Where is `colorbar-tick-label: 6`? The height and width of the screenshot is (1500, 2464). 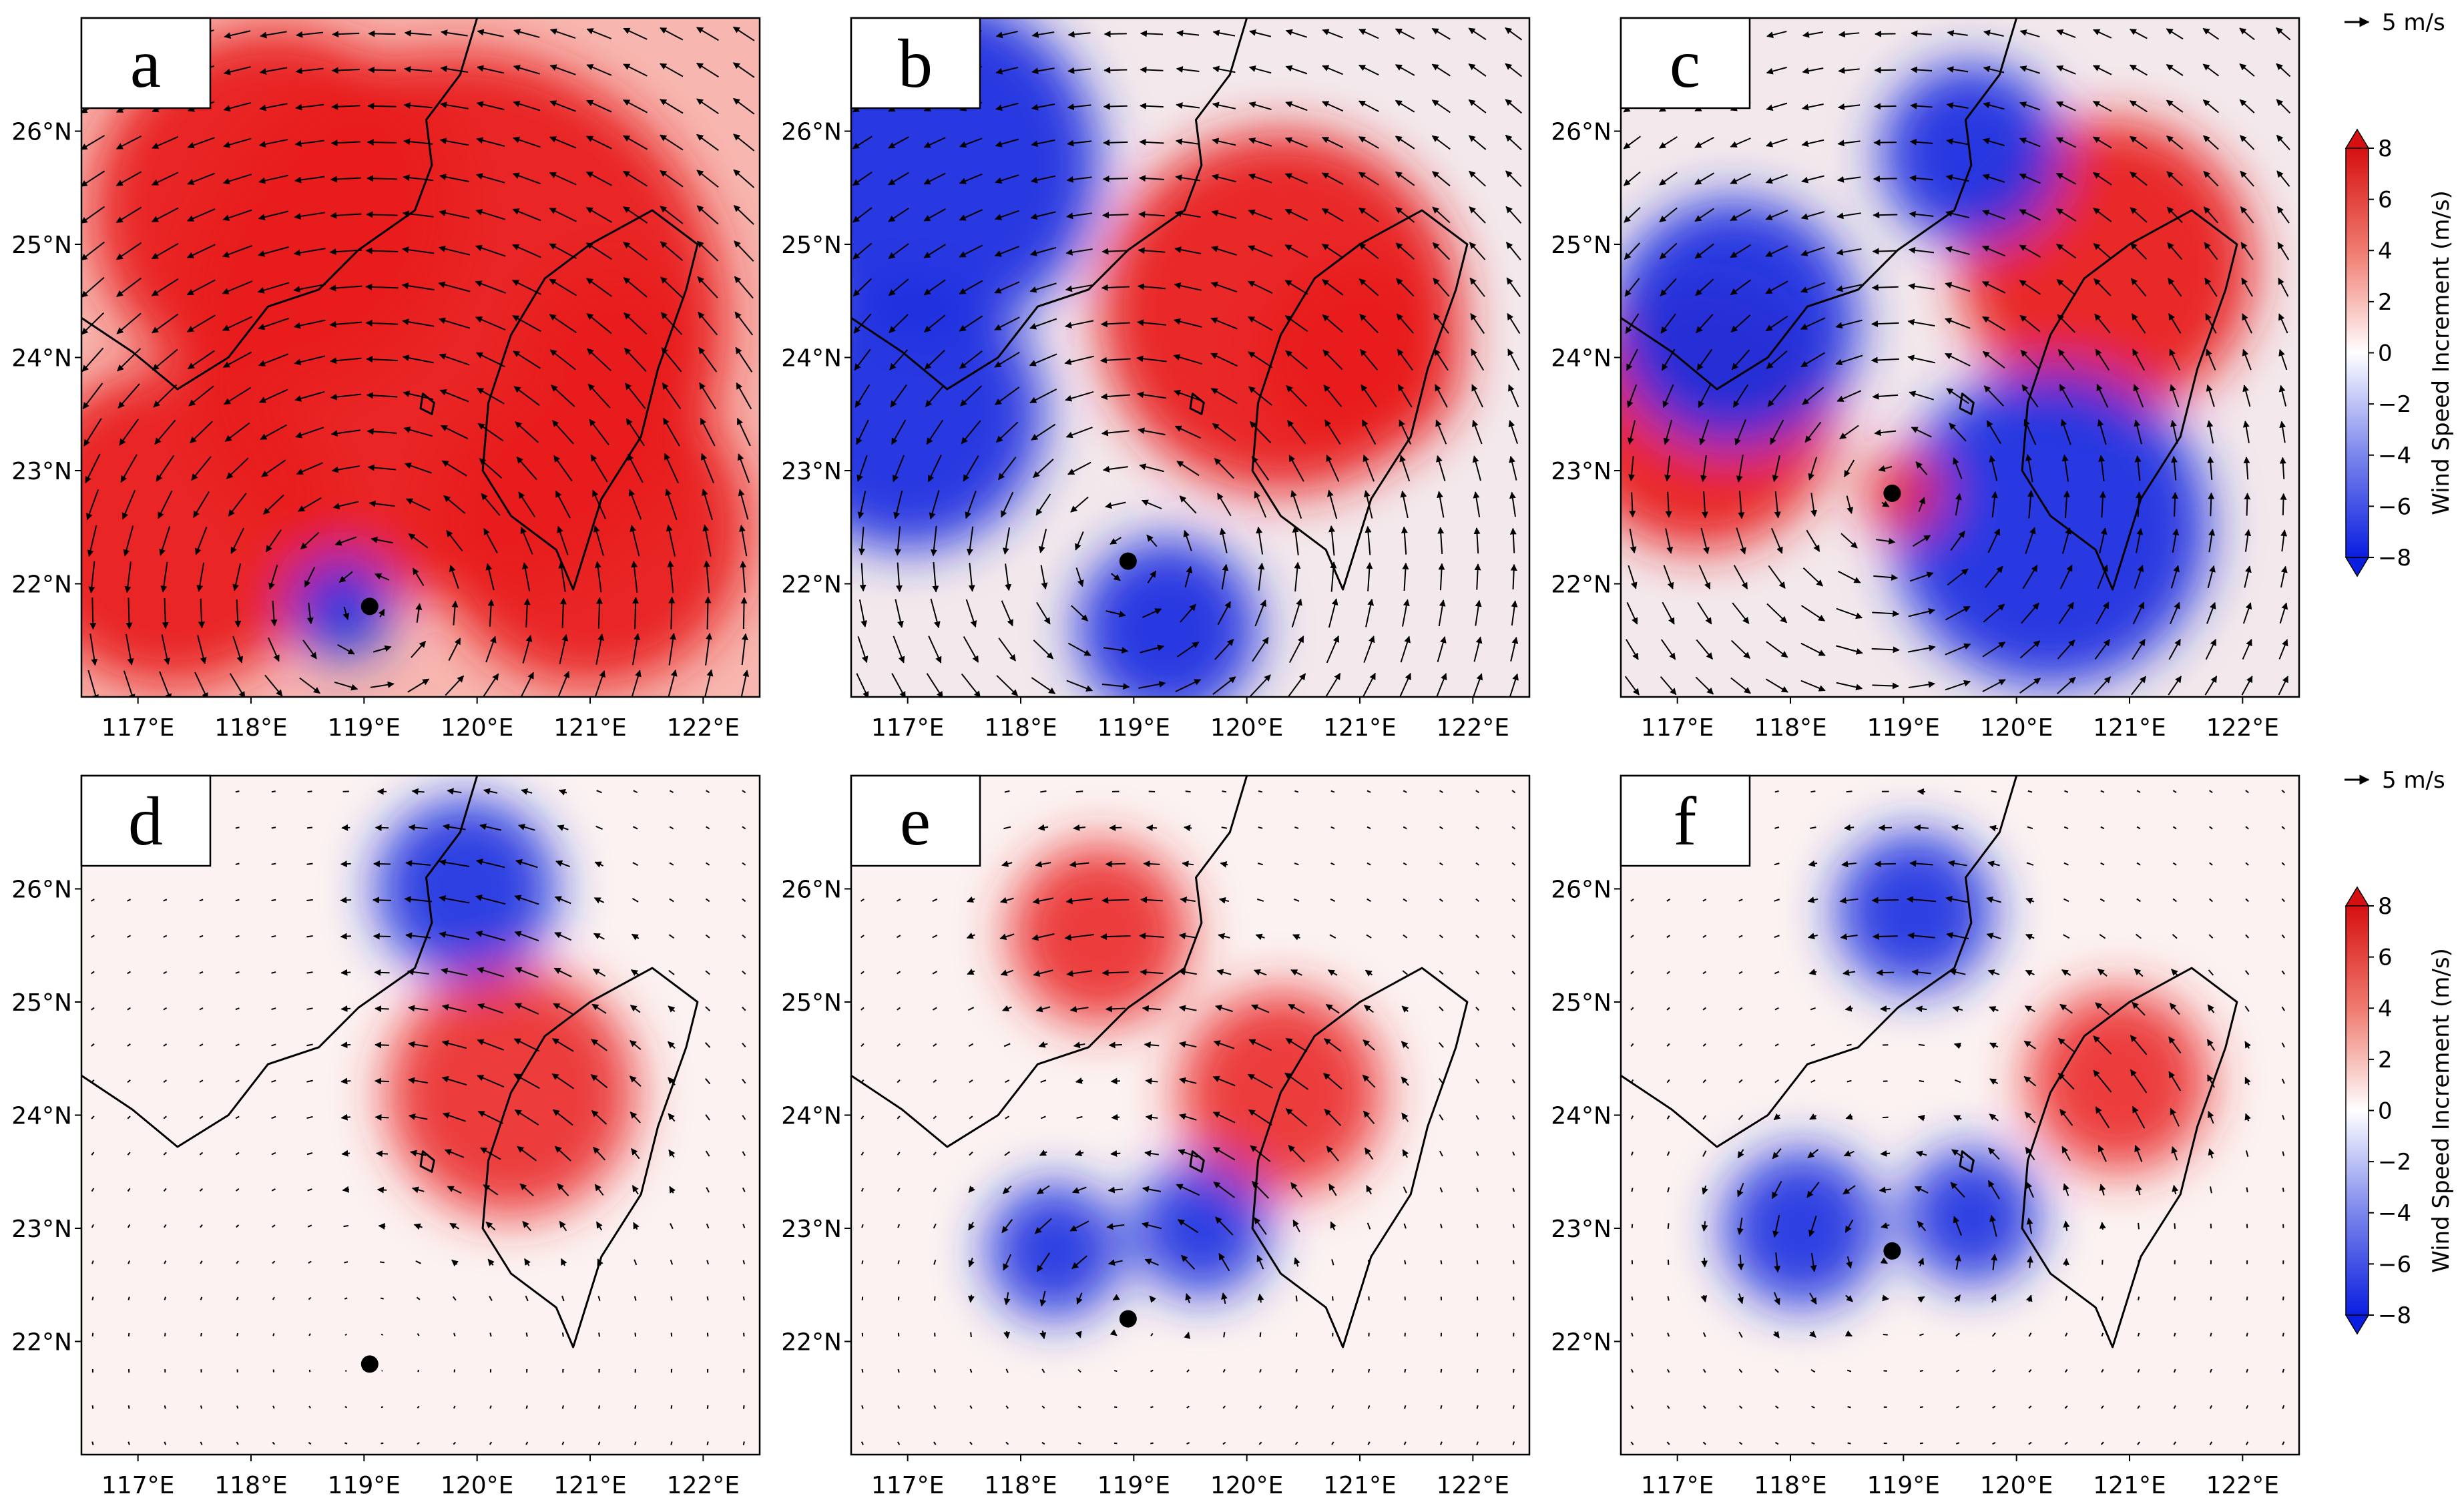
colorbar-tick-label: 6 is located at coordinates (2385, 958).